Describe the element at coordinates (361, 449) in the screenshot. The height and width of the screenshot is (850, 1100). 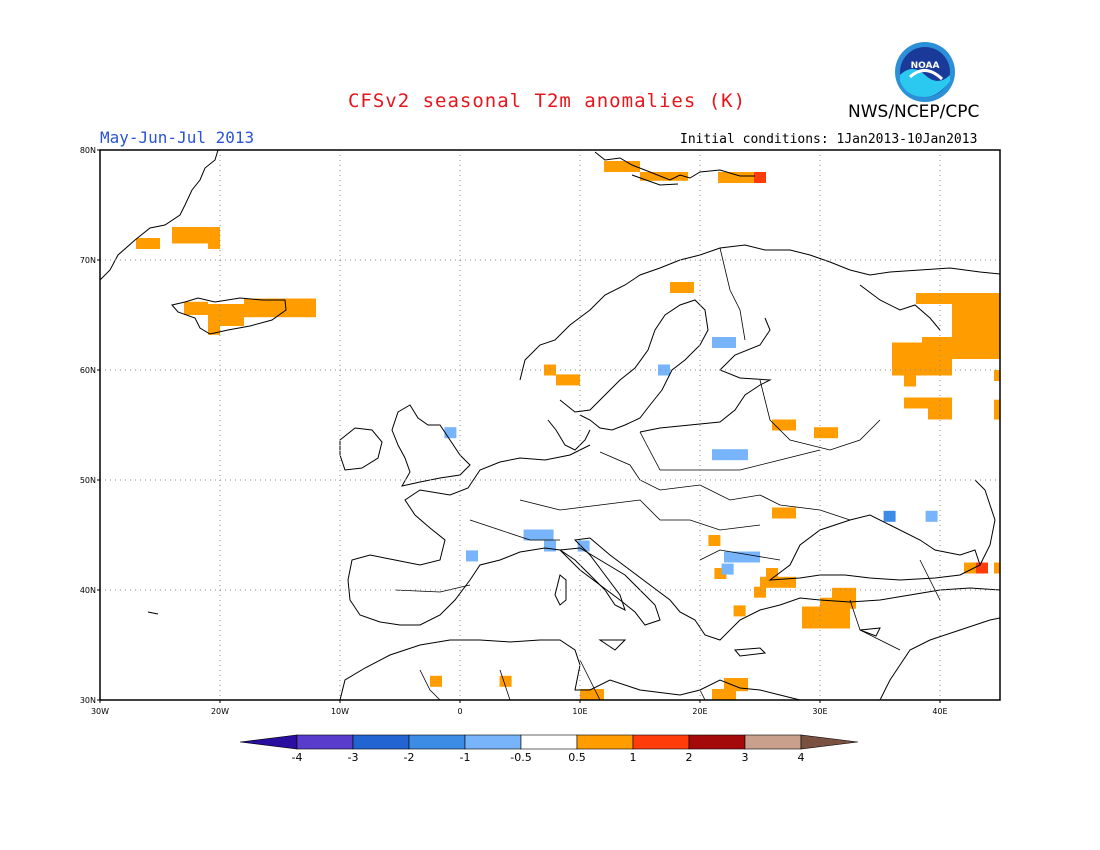
I see `coast-ireland` at that location.